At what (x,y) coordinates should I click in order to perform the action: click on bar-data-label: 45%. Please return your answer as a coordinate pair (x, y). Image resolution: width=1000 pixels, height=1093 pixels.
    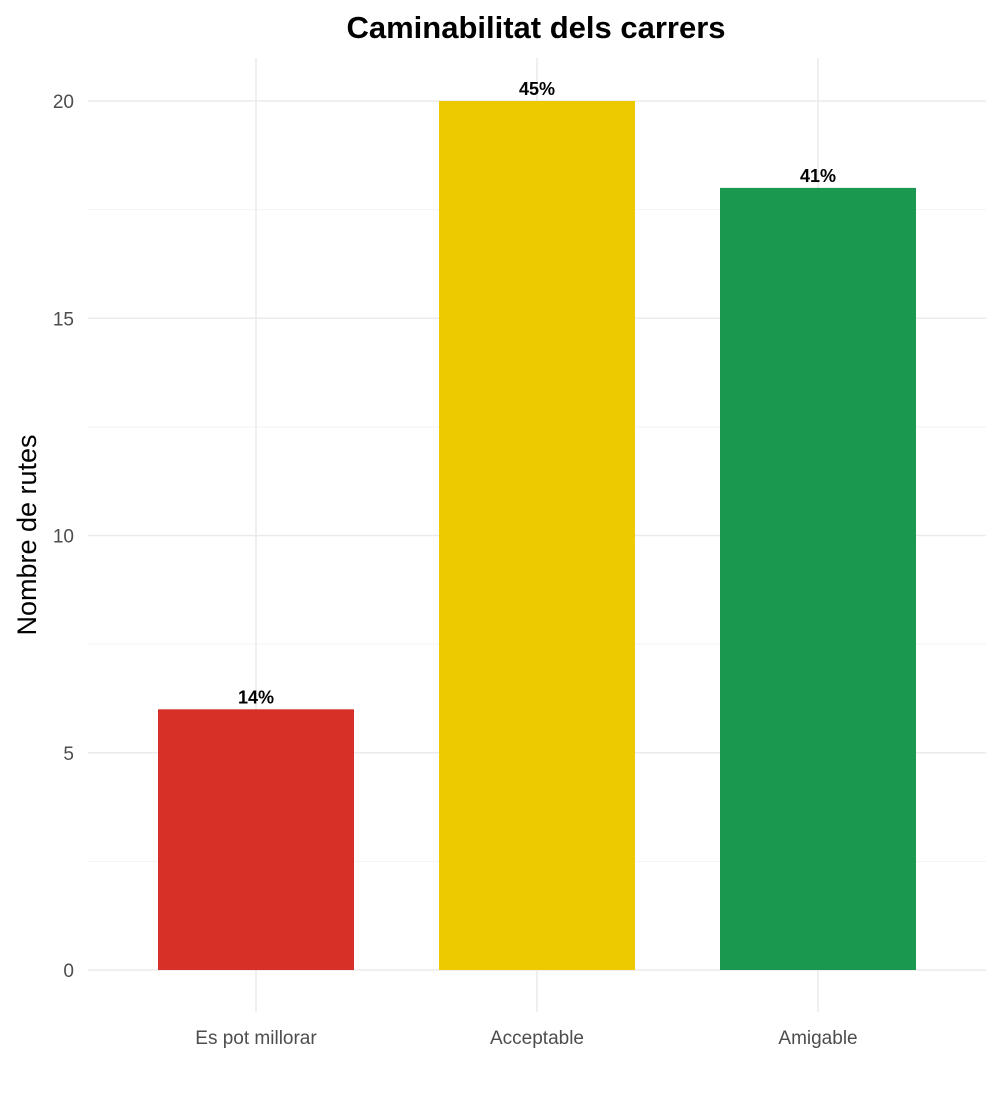
    Looking at the image, I should click on (537, 89).